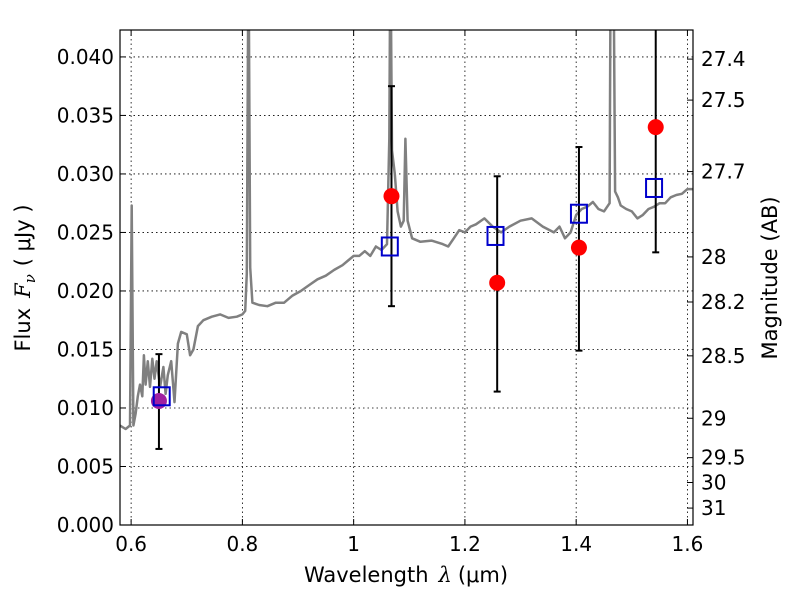 The image size is (800, 600). What do you see at coordinates (576, 544) in the screenshot?
I see `x-tick-label: 1.4` at bounding box center [576, 544].